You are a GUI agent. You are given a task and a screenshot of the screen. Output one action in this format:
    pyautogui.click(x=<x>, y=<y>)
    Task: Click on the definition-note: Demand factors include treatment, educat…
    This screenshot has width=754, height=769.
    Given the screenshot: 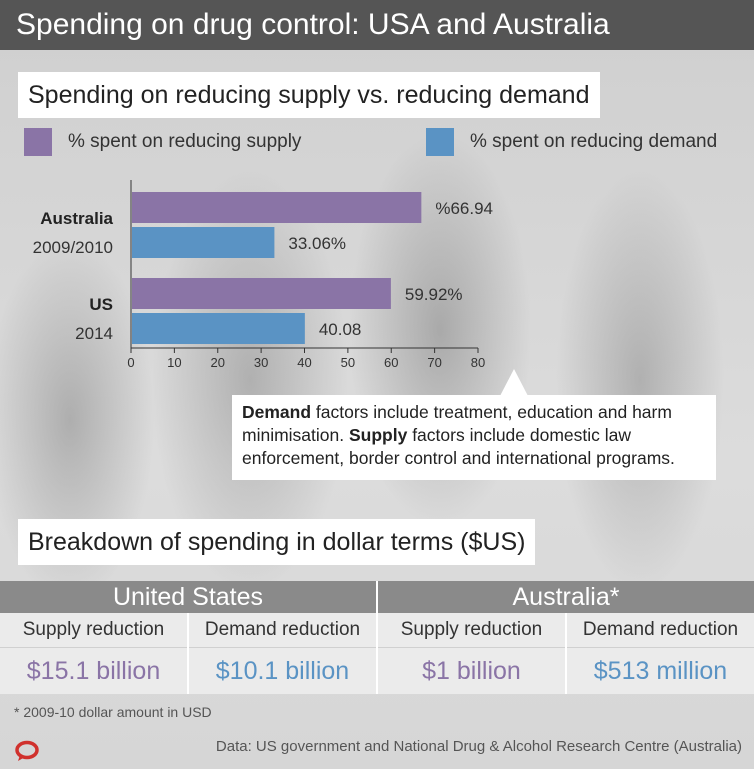 What is the action you would take?
    pyautogui.click(x=474, y=437)
    